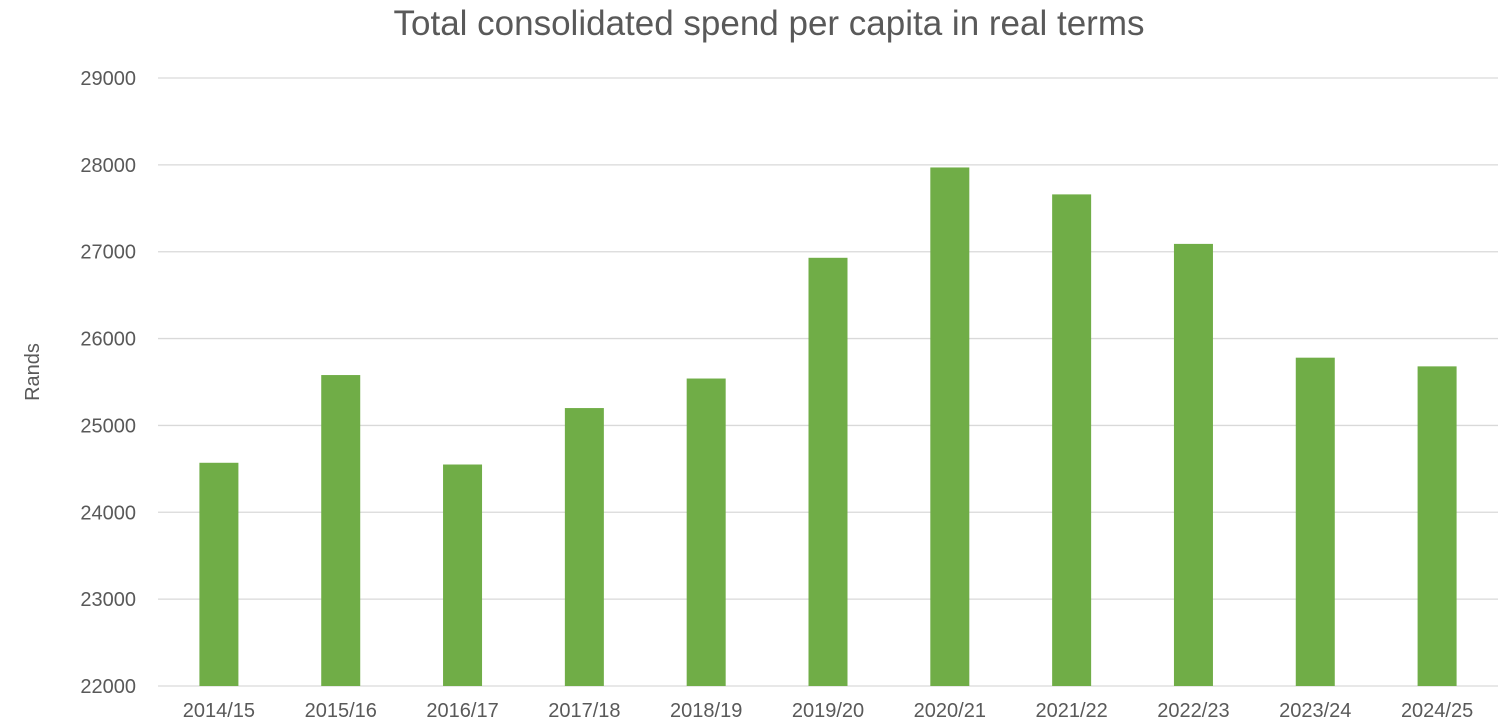  I want to click on x-tick-label: 2017/18, so click(584, 711).